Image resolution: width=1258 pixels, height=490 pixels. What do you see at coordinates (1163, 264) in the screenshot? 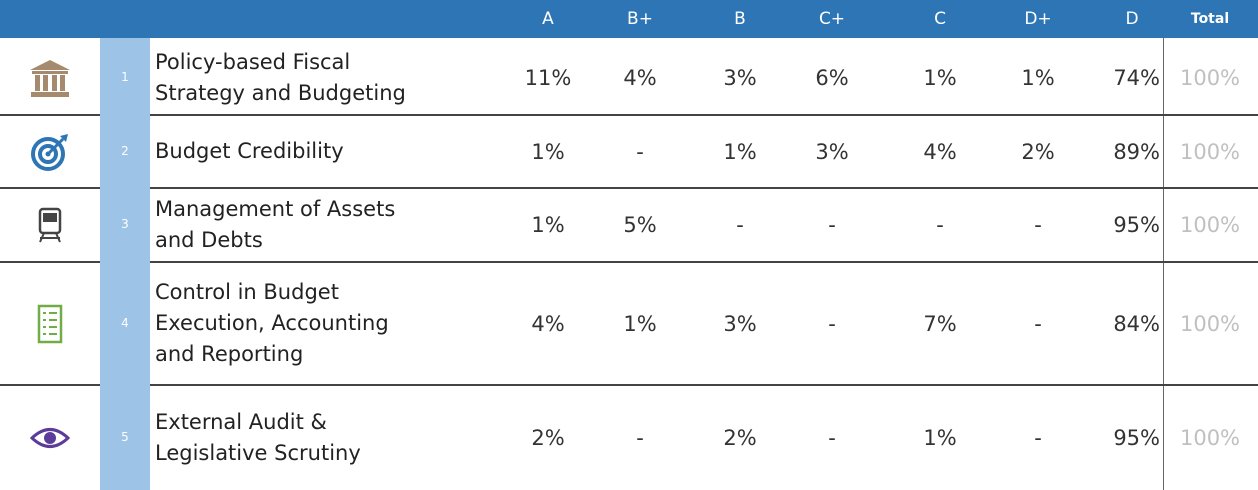
I see `total-divider` at bounding box center [1163, 264].